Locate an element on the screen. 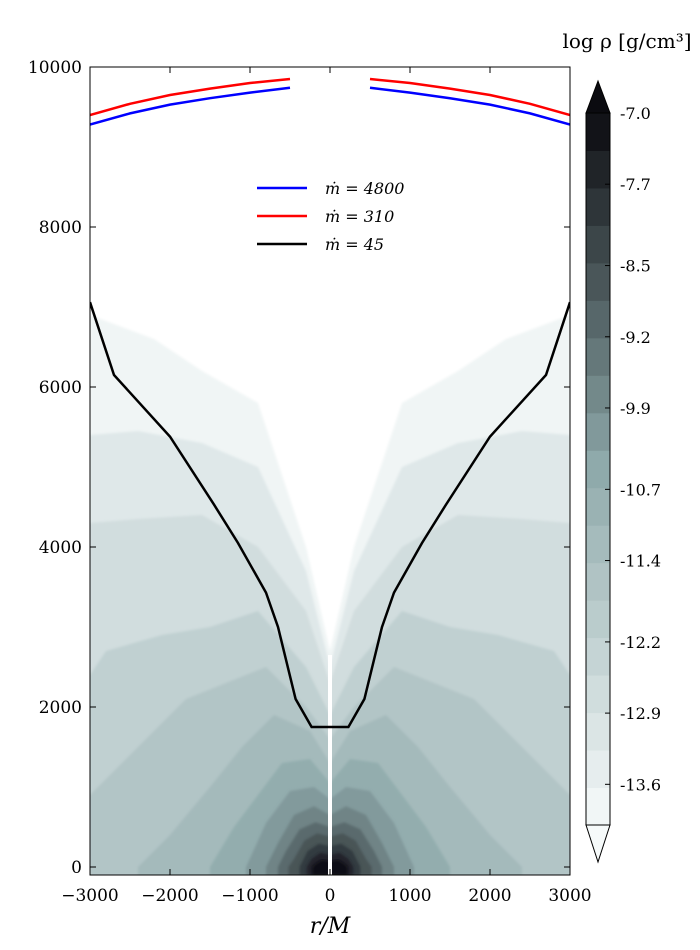  y-tick-label: 0 is located at coordinates (76, 868).